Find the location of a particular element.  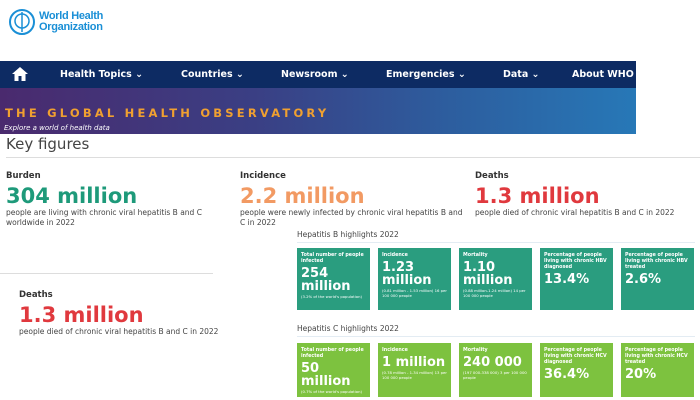

incidence-label: Incidence is located at coordinates (263, 176).